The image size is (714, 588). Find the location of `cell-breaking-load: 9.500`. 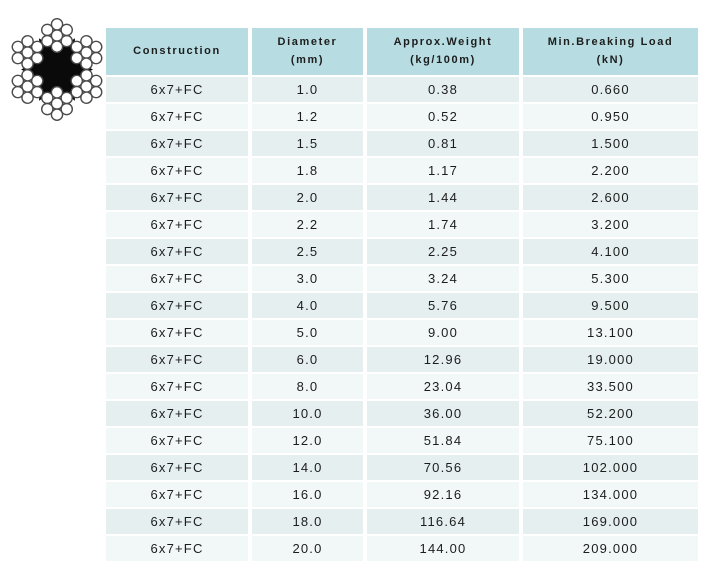

cell-breaking-load: 9.500 is located at coordinates (610, 305).